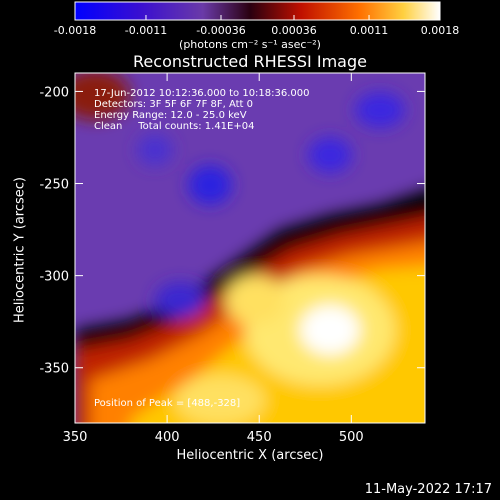 Image resolution: width=500 pixels, height=500 pixels. What do you see at coordinates (174, 126) in the screenshot?
I see `annotation-total-counts: Clean Total counts: 1.41E+04` at bounding box center [174, 126].